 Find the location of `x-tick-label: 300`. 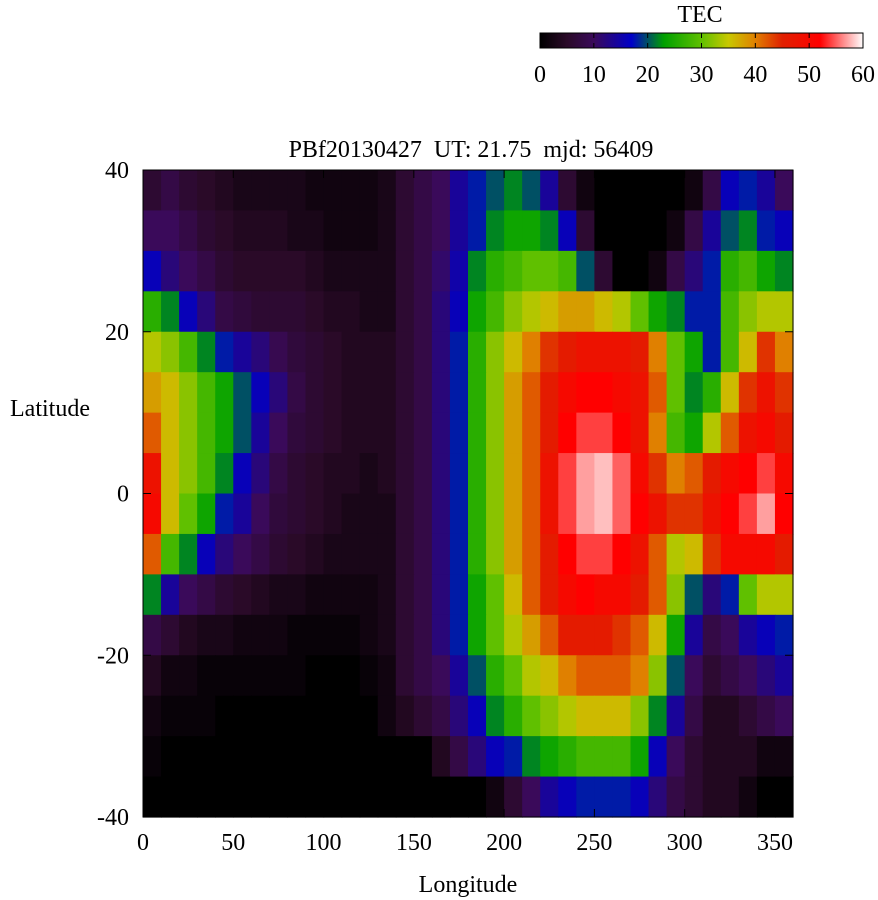

x-tick-label: 300 is located at coordinates (685, 843).